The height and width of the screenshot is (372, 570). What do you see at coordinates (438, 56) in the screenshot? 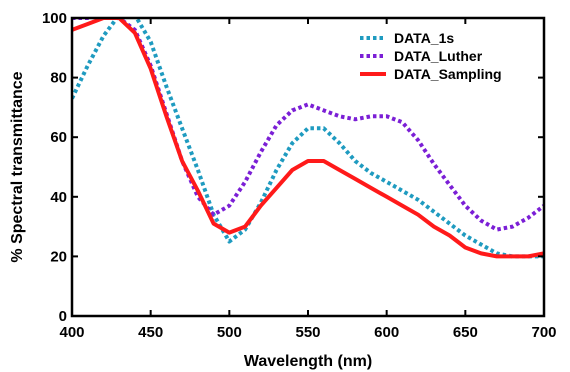
I see `legend-label: DATA_Luther` at bounding box center [438, 56].